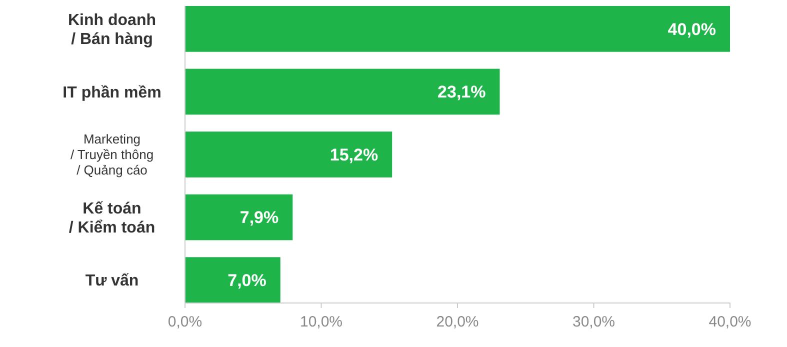 This screenshot has width=787, height=347. Describe the element at coordinates (112, 154) in the screenshot. I see `y-tick-label: Marketing / Truyền thông / Quảng cáo` at that location.